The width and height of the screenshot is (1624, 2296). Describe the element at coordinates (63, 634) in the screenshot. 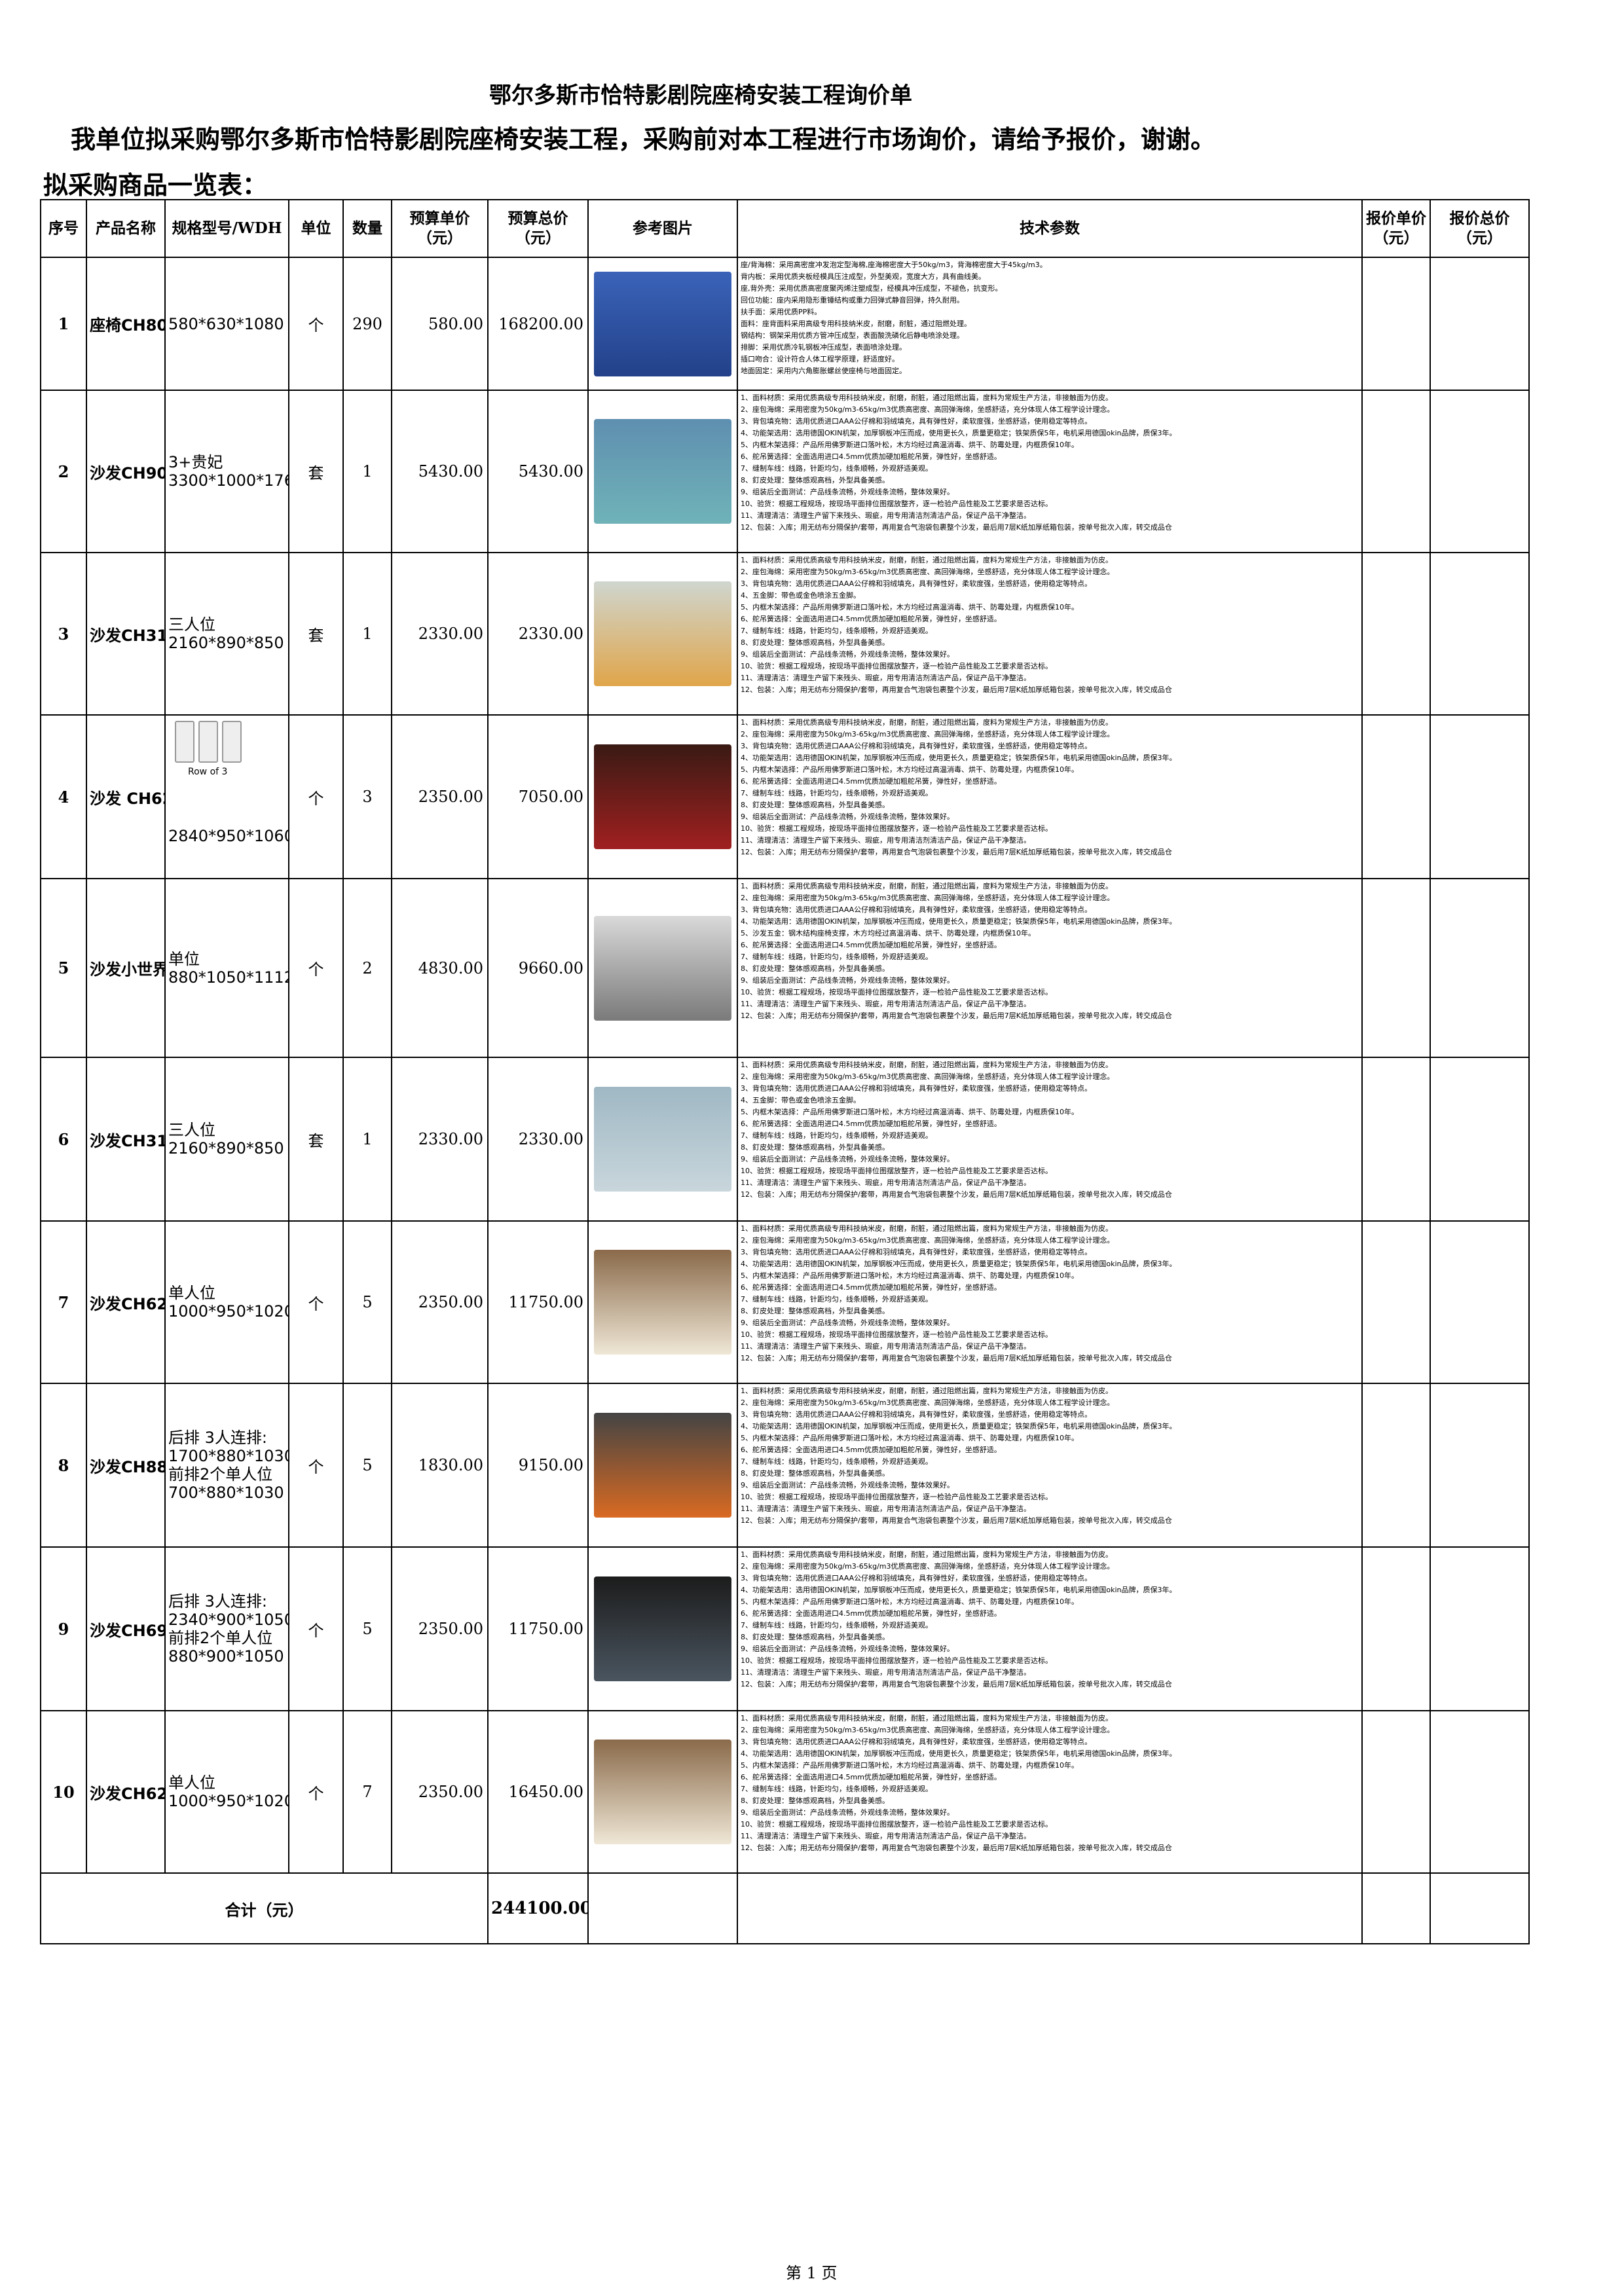

I see `item-no: 3` at that location.